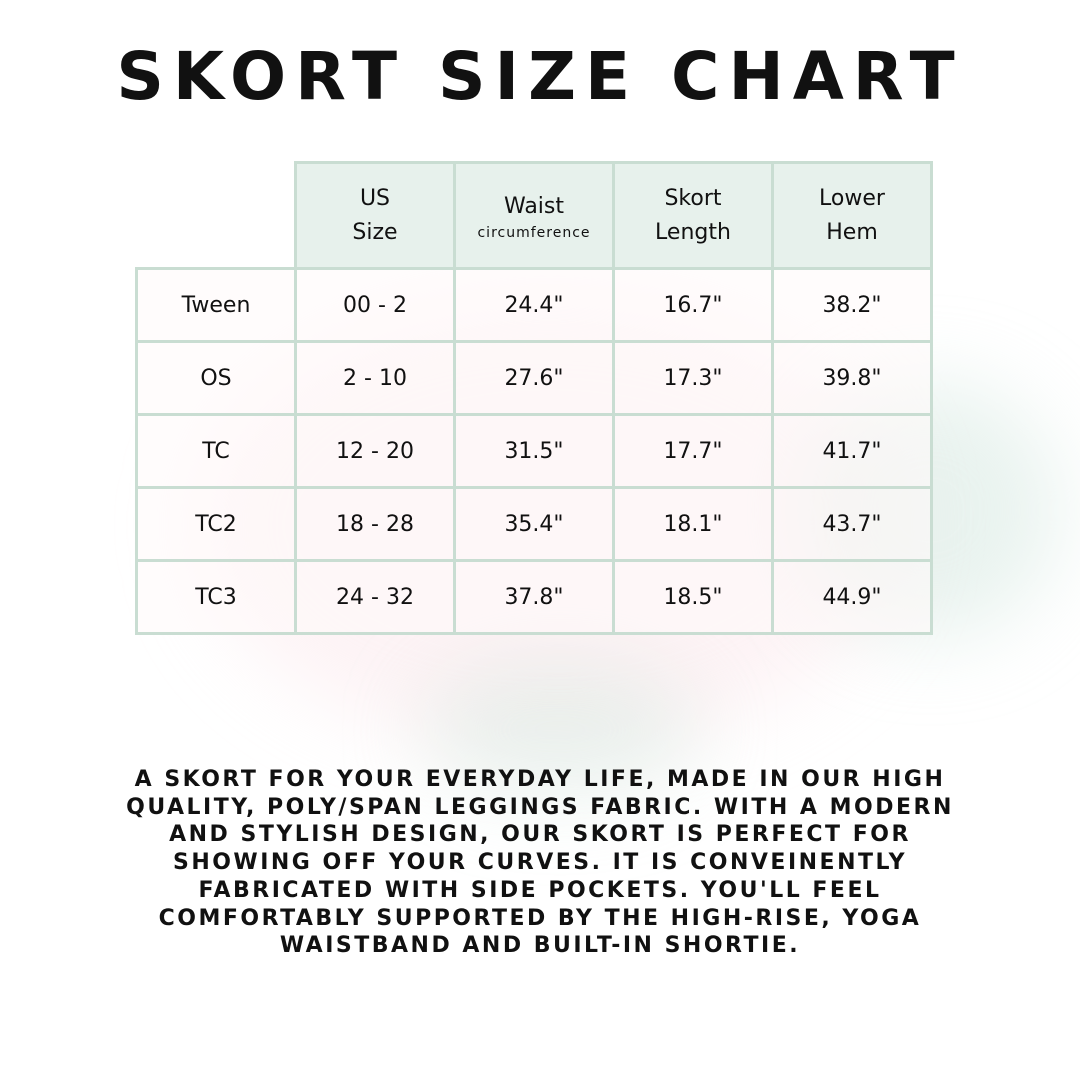  Describe the element at coordinates (375, 215) in the screenshot. I see `header-us-size: US Size` at that location.